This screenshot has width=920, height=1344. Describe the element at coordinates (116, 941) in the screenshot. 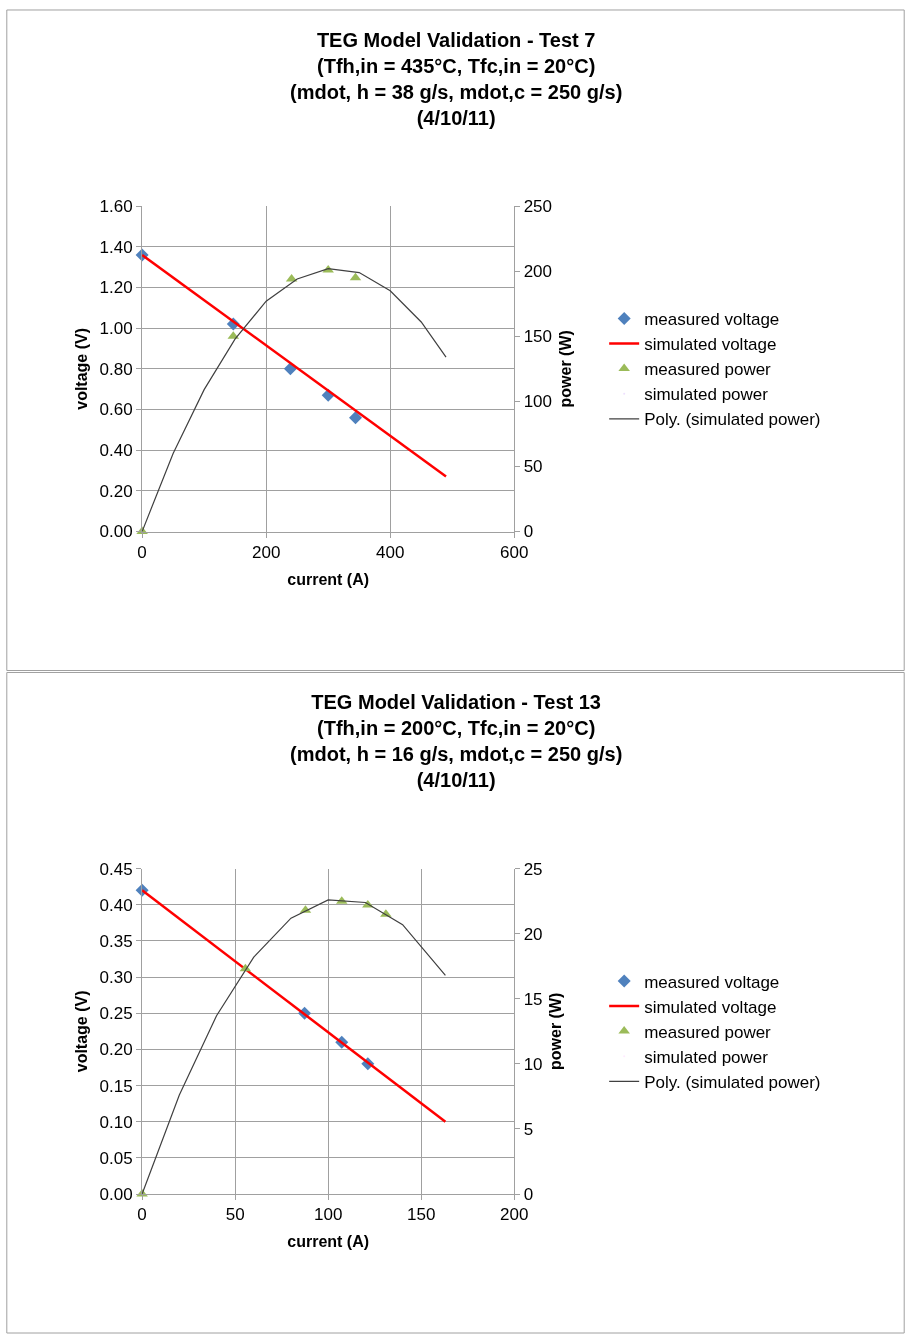

I see `y-tick-label: 0.35` at that location.